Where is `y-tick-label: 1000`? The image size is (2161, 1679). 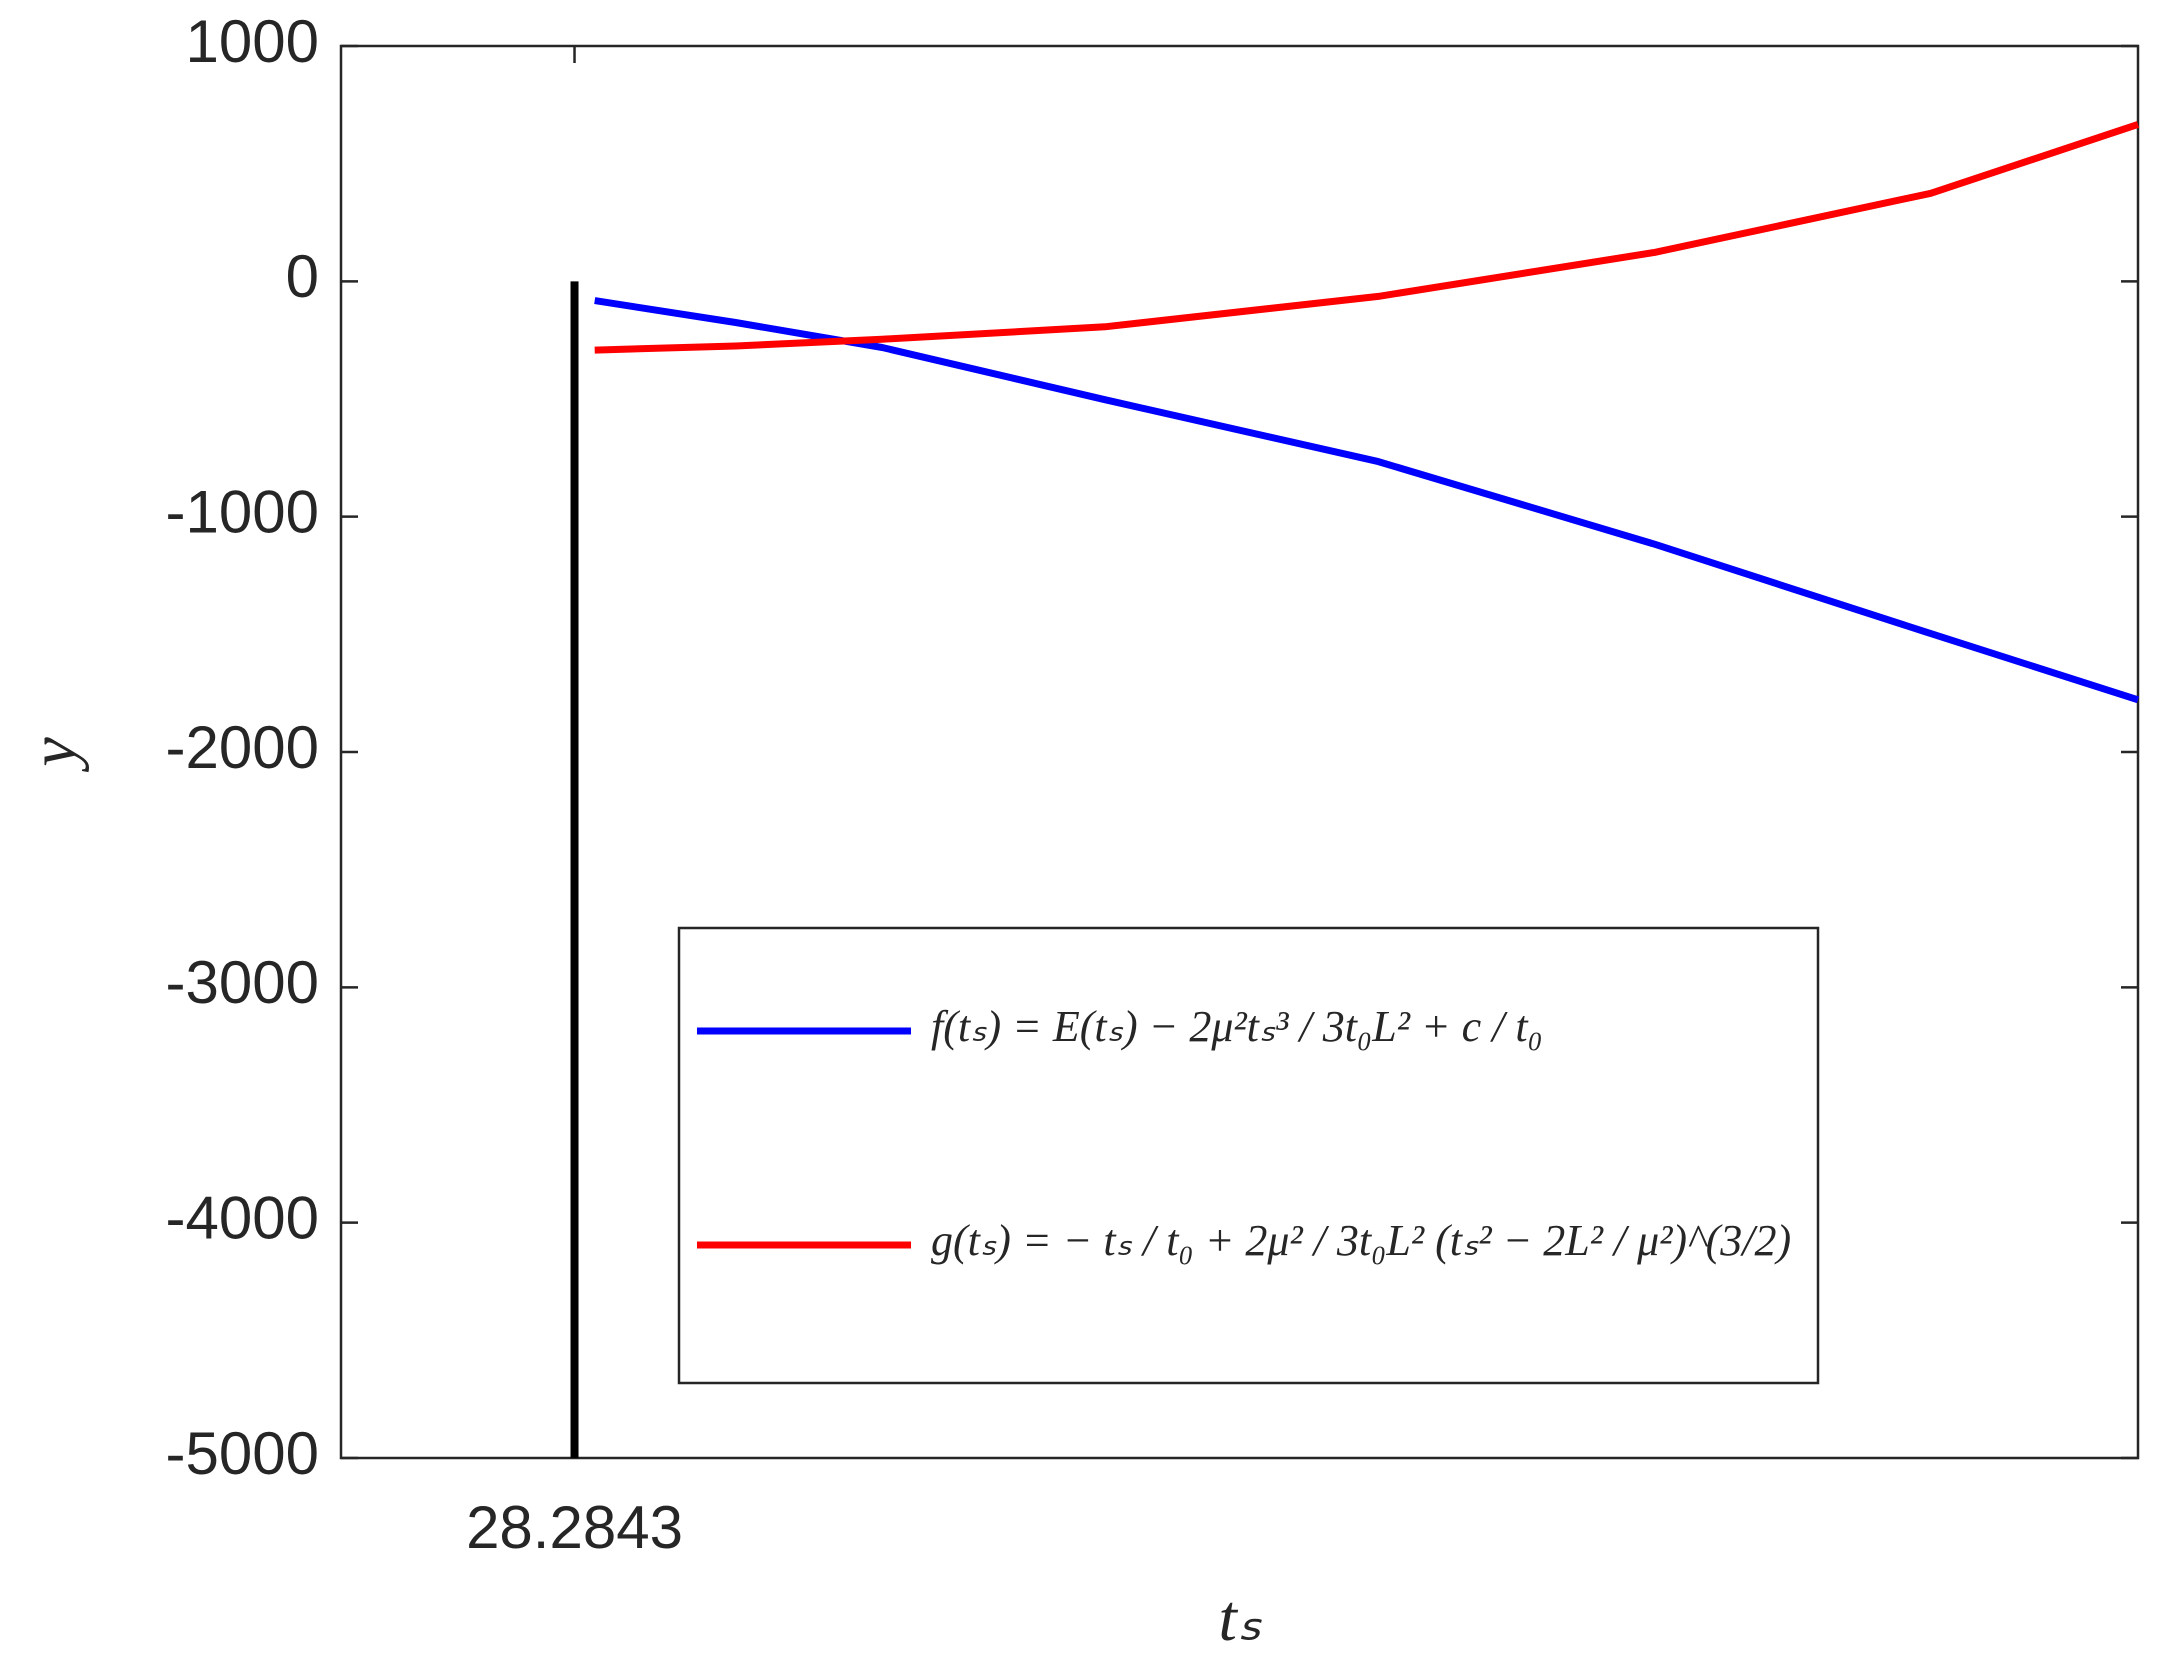 y-tick-label: 1000 is located at coordinates (252, 41).